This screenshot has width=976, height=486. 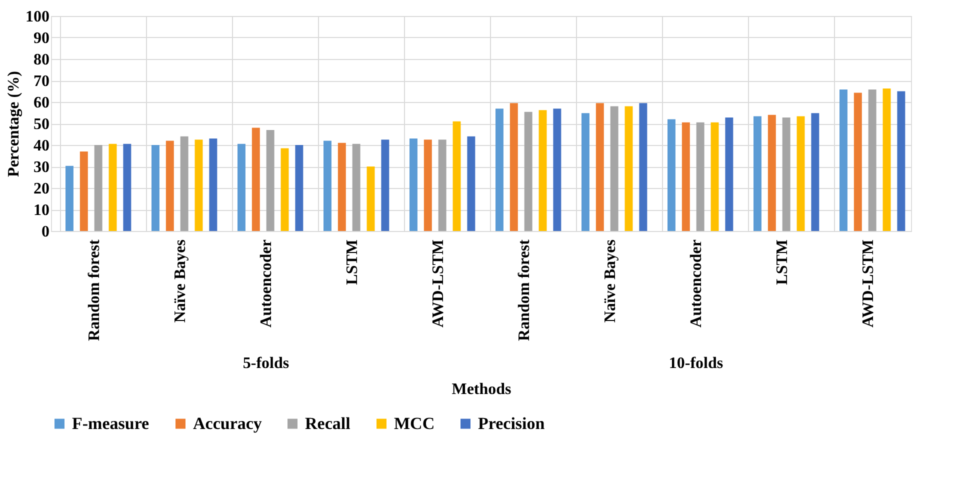 What do you see at coordinates (42, 103) in the screenshot?
I see `y-tick-label: 60` at bounding box center [42, 103].